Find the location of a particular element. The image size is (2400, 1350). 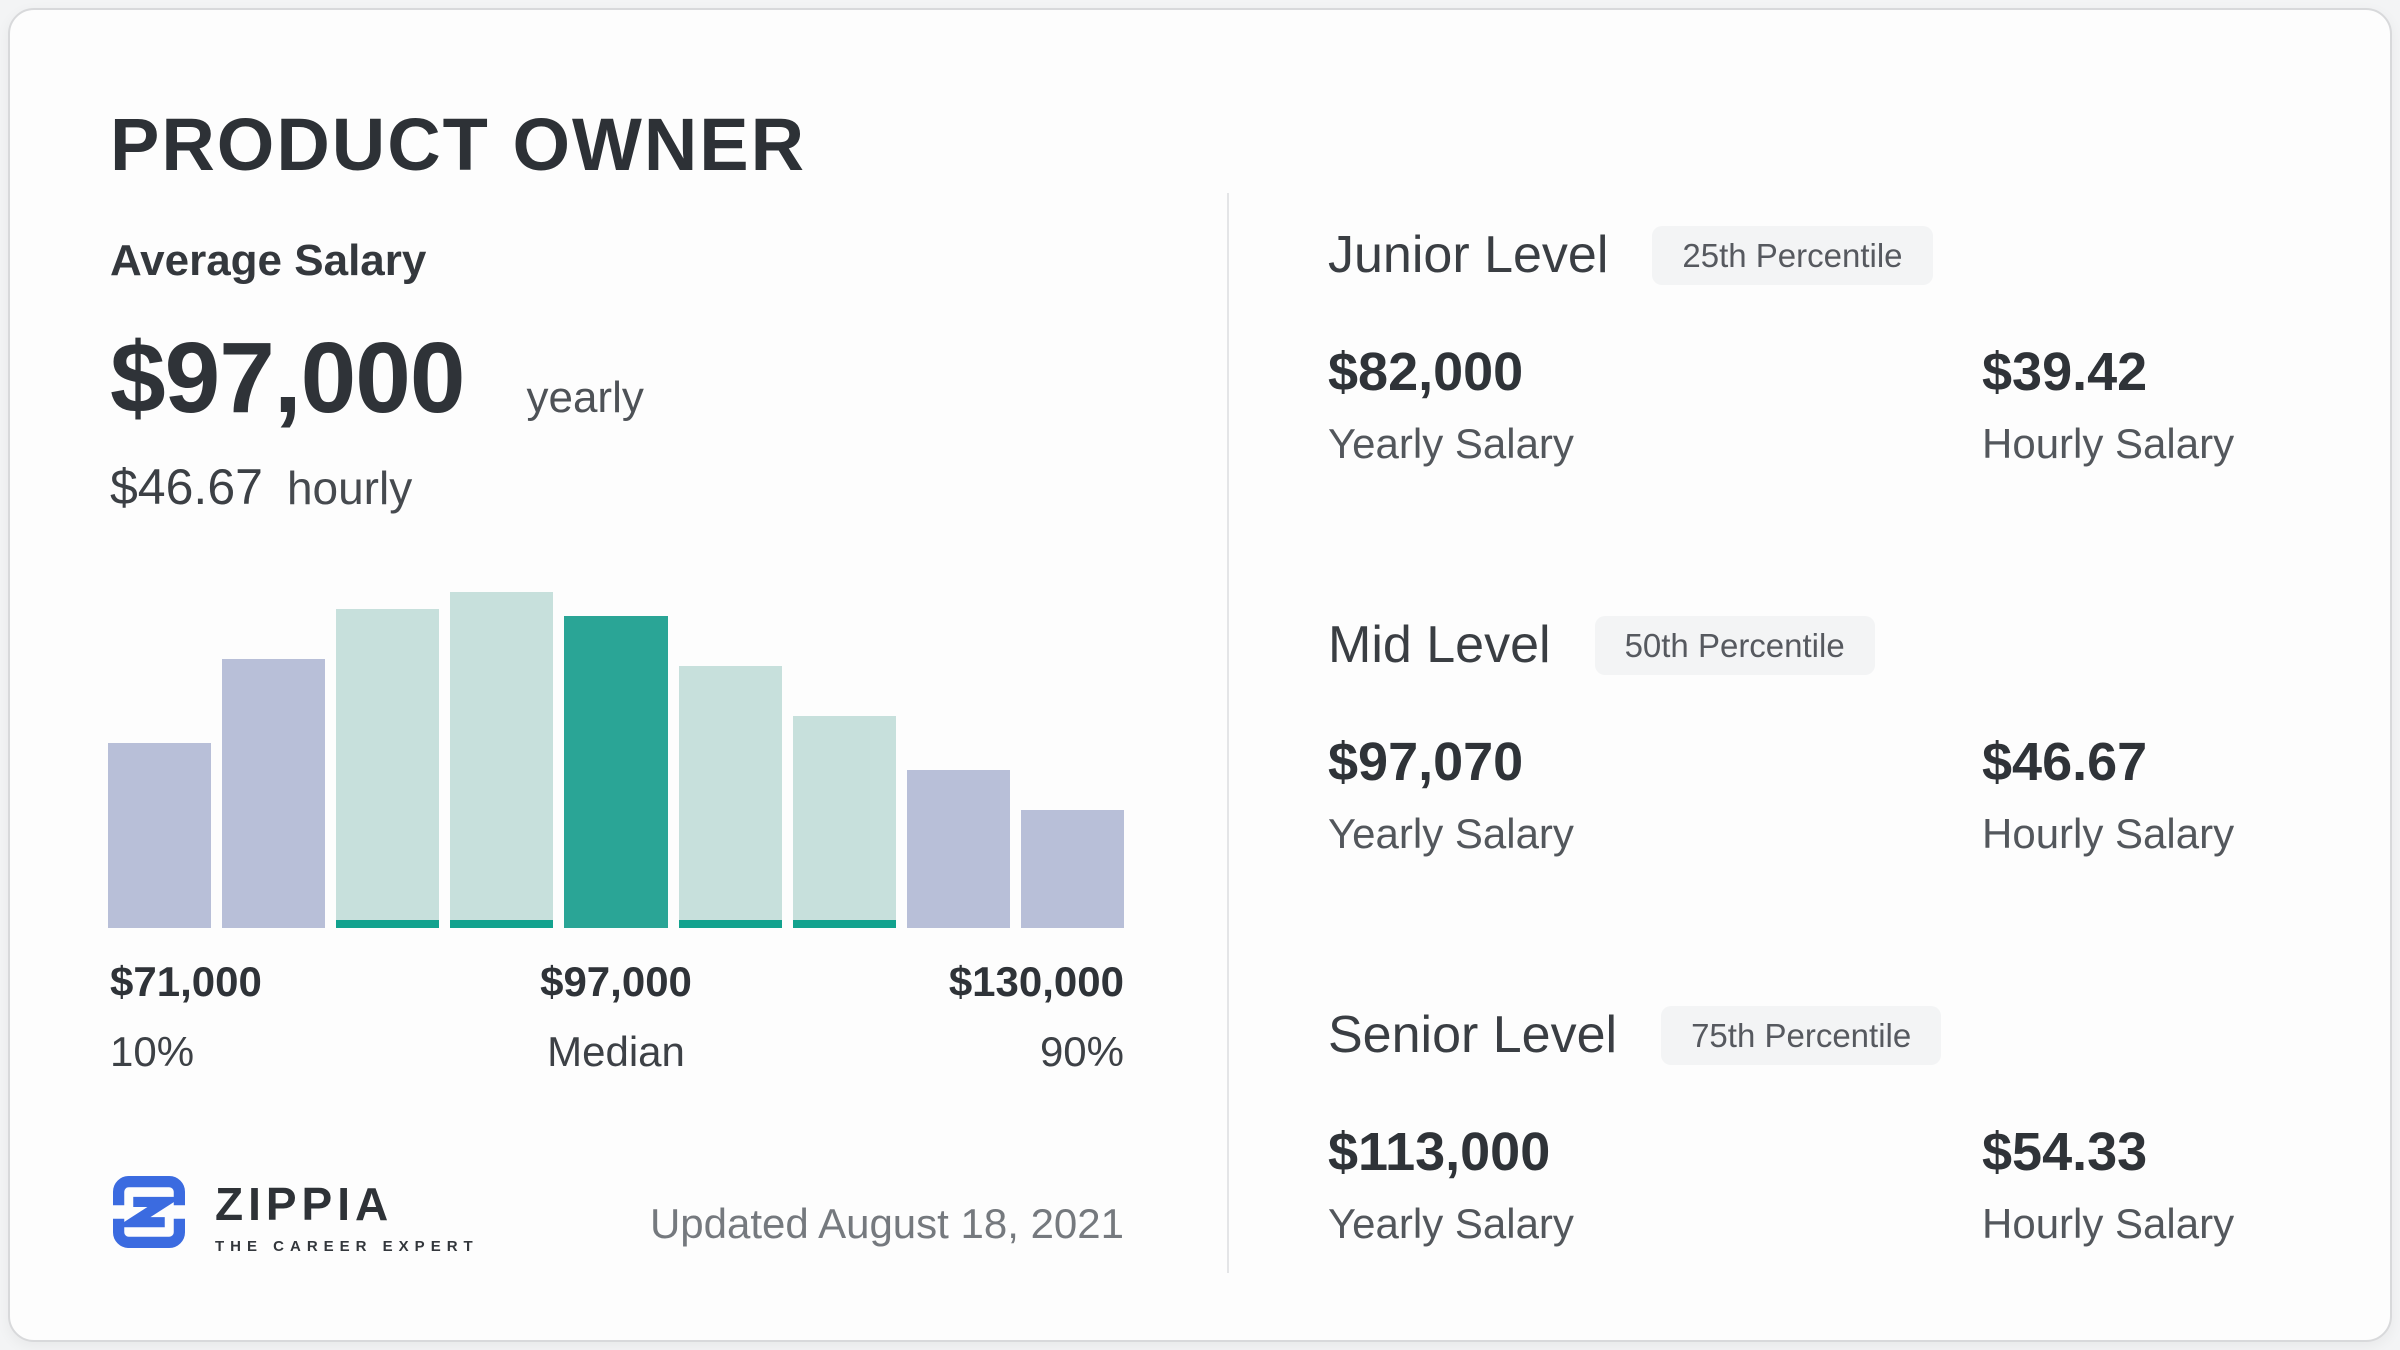

percentile-90-label: $130,000 90% is located at coordinates (1036, 1017).